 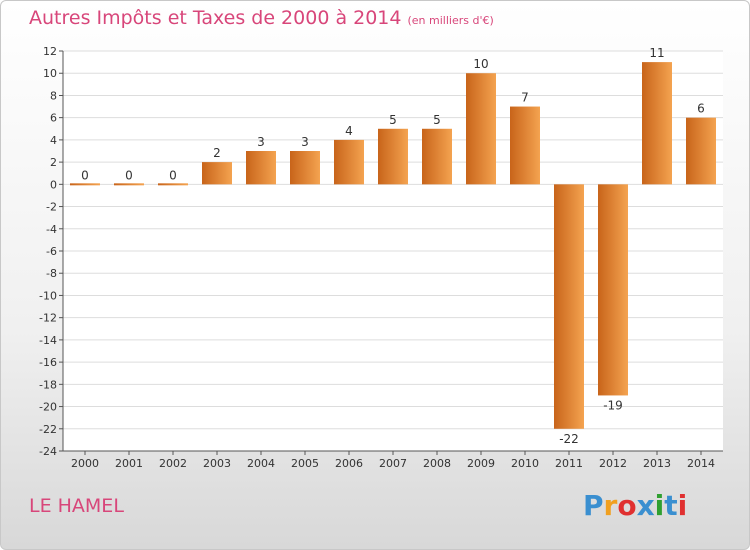 I want to click on logo-letter: P, so click(x=593, y=505).